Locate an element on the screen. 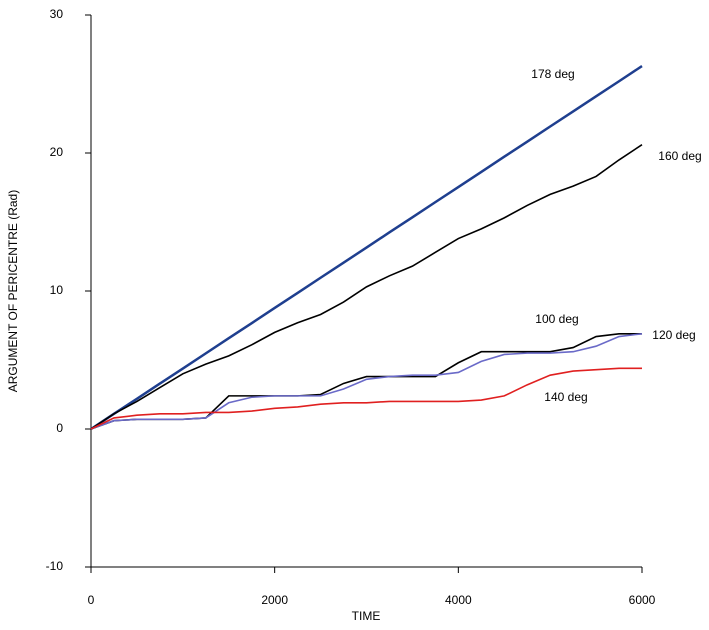 The image size is (709, 630). x-axis-label: TIME is located at coordinates (366, 616).